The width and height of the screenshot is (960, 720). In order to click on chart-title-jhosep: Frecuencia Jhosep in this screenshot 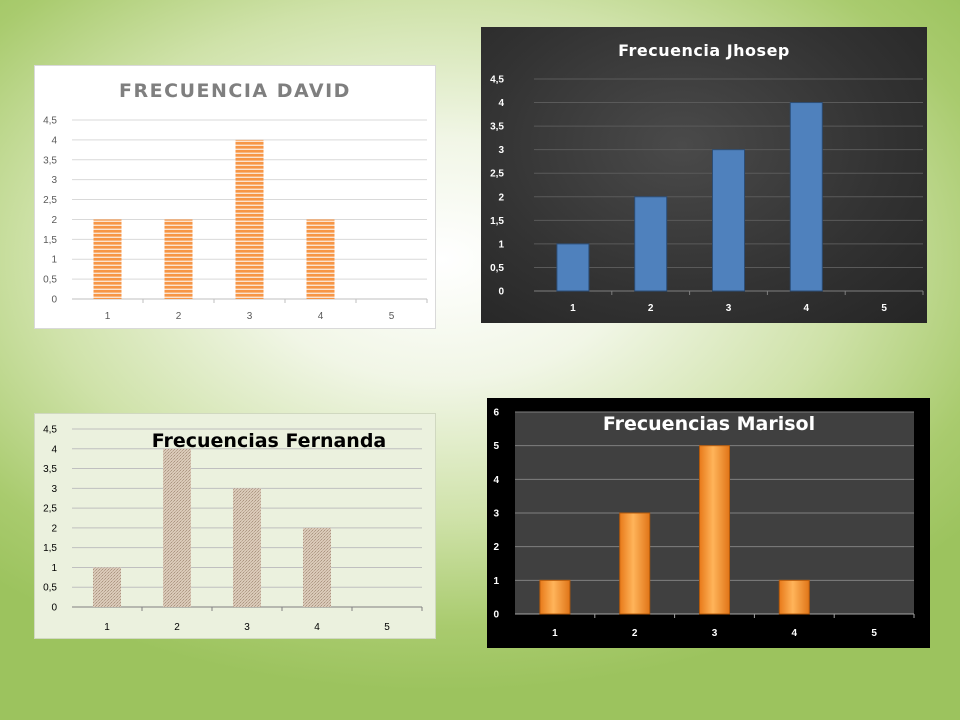, I will do `click(704, 50)`.